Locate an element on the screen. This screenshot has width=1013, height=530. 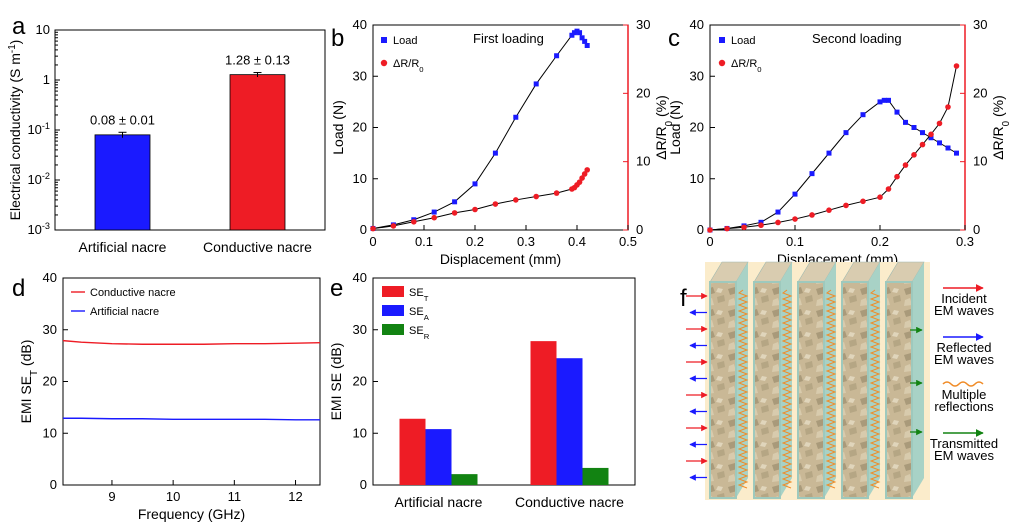
annotation: Second loading is located at coordinates (857, 38).